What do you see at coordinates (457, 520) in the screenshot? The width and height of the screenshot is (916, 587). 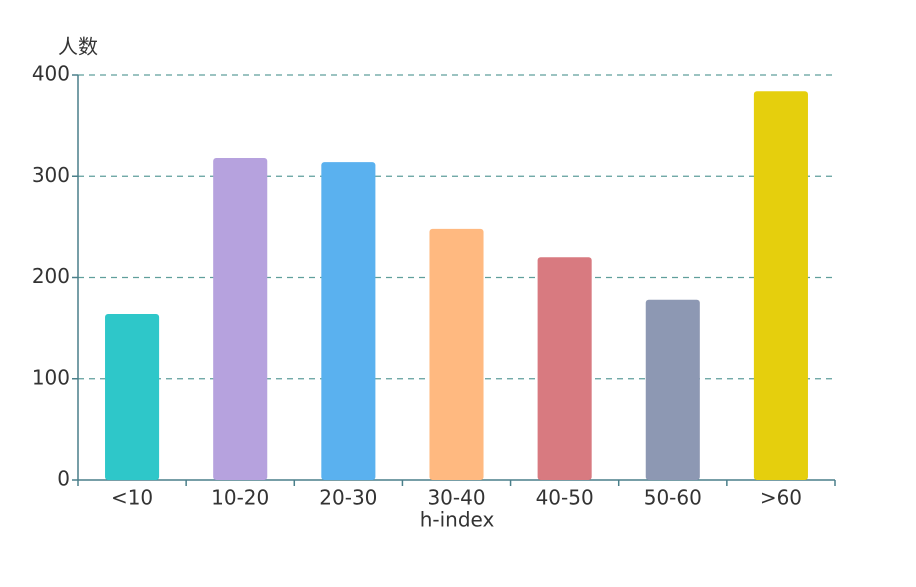 I see `x-axis-label: h-index` at bounding box center [457, 520].